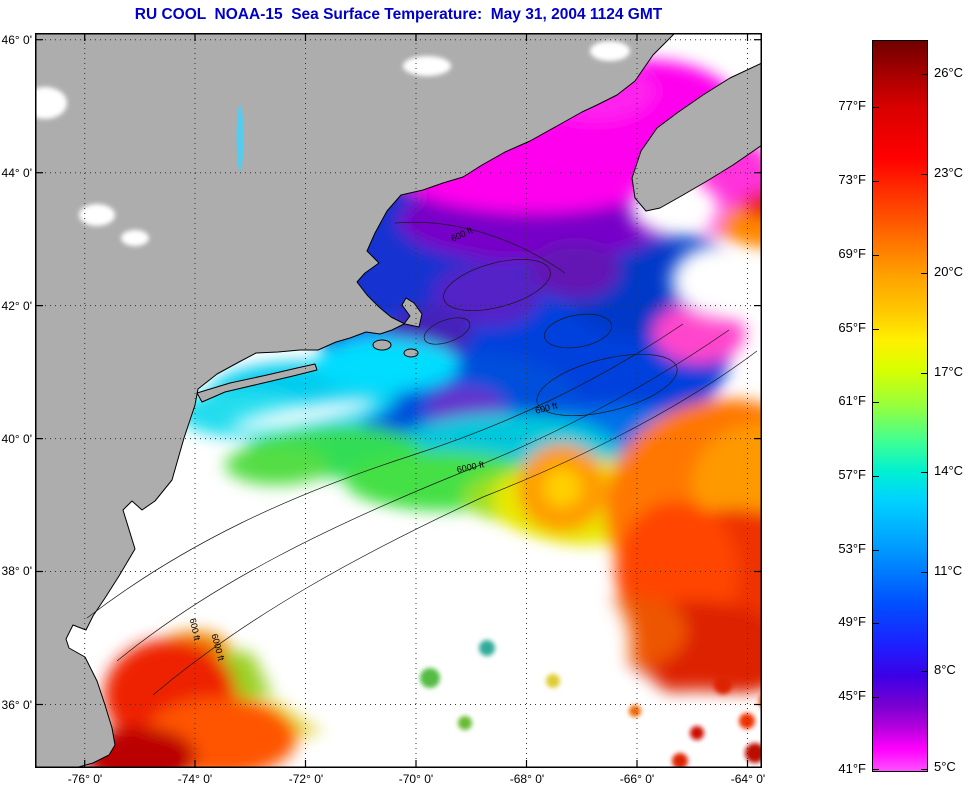 The image size is (968, 793). Describe the element at coordinates (16, 40) in the screenshot. I see `lat-tick-label: 46° 0'` at that location.